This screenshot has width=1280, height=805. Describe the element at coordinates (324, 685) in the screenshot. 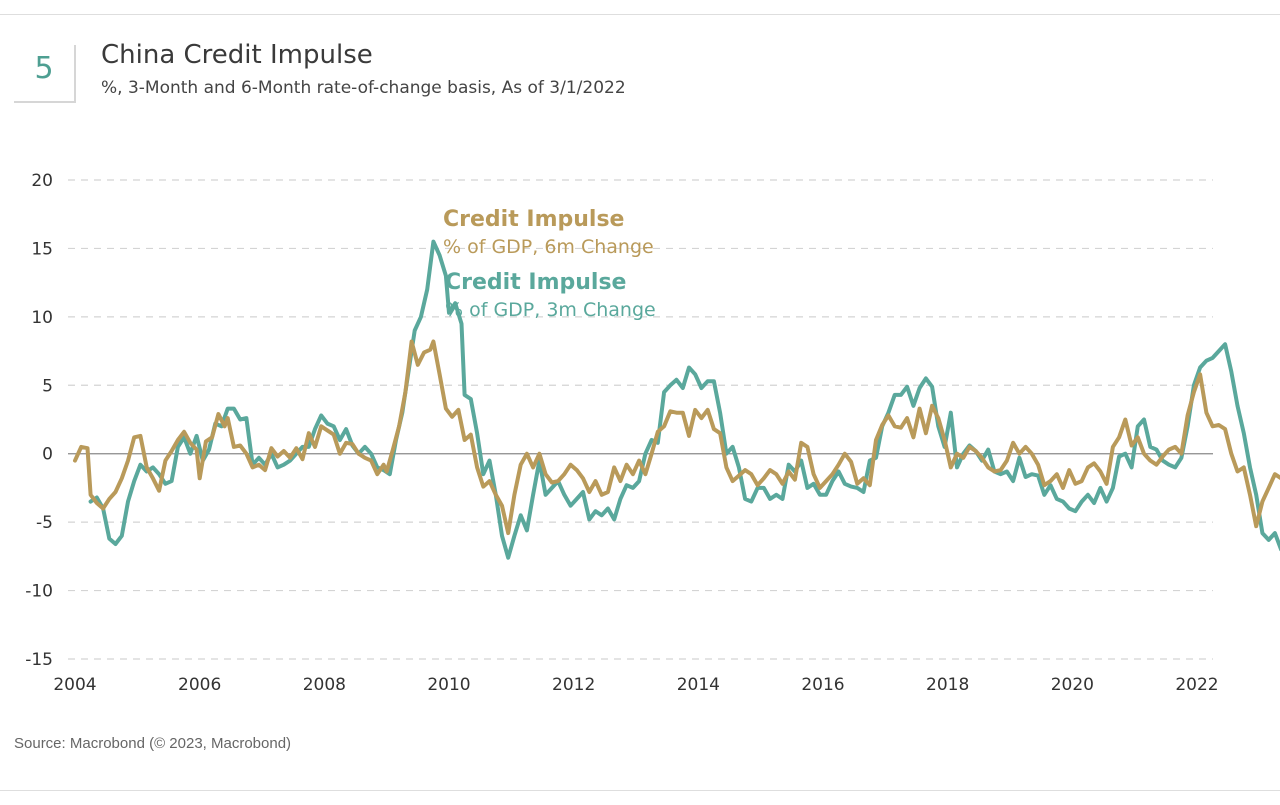

I see `x-tick-label: 2008` at that location.